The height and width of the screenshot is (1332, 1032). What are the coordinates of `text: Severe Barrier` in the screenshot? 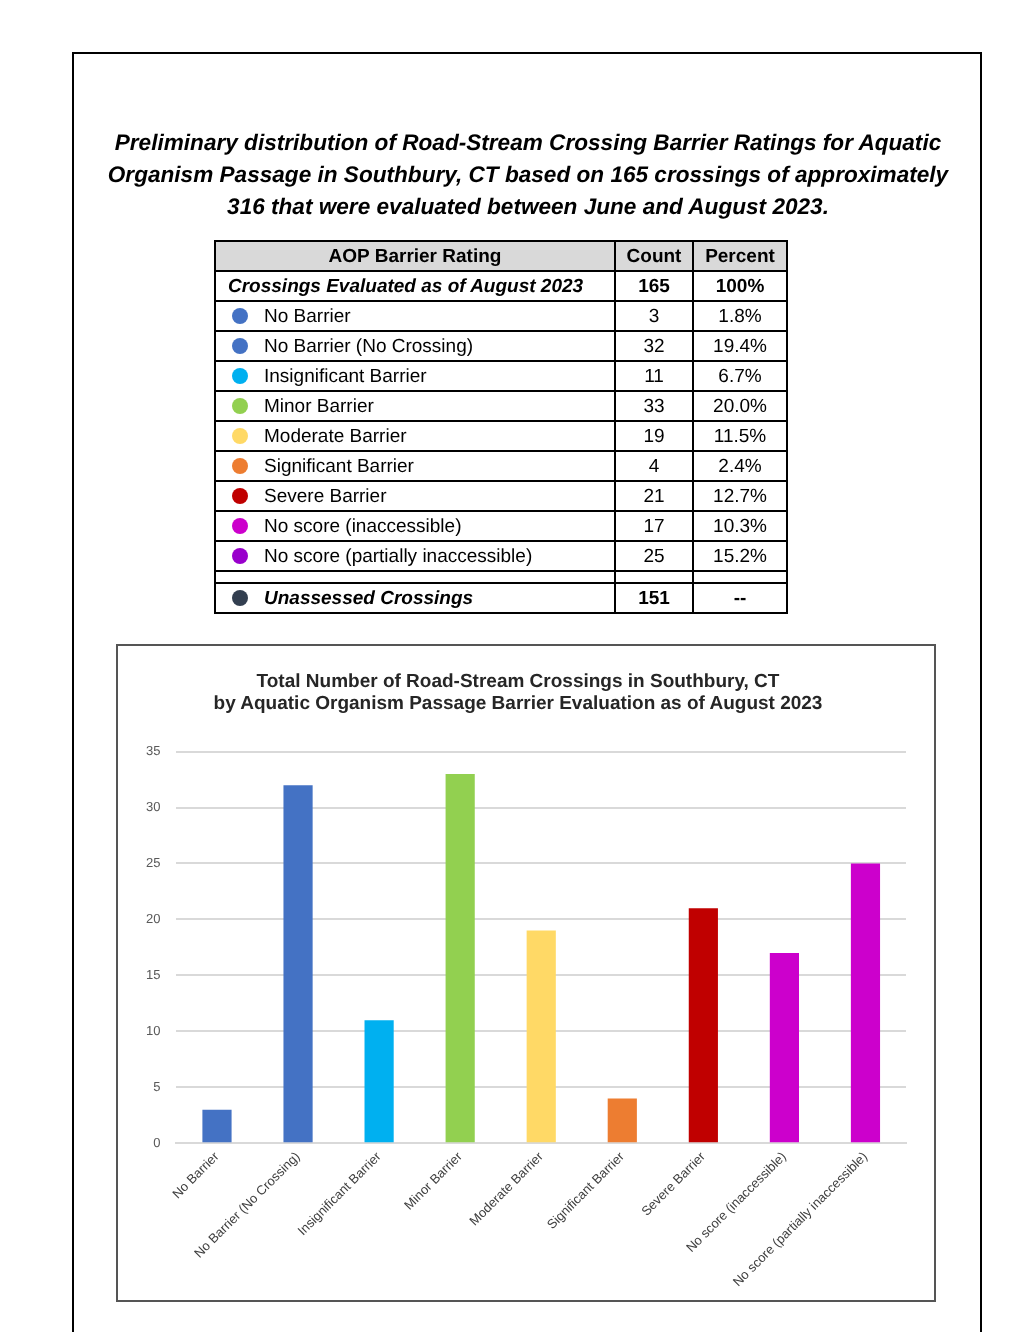 It's located at (415, 496).